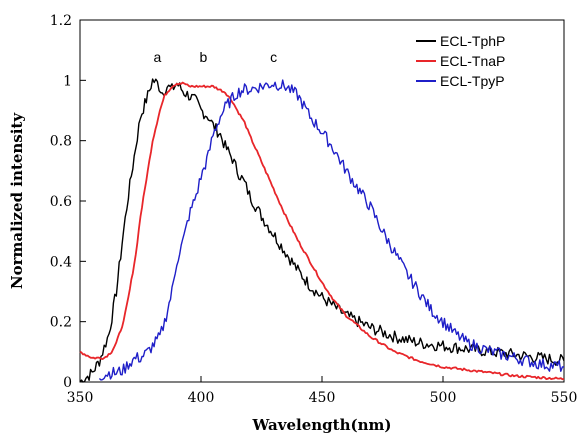  Describe the element at coordinates (17, 200) in the screenshot. I see `y-axis-title: Normalized intensity` at that location.